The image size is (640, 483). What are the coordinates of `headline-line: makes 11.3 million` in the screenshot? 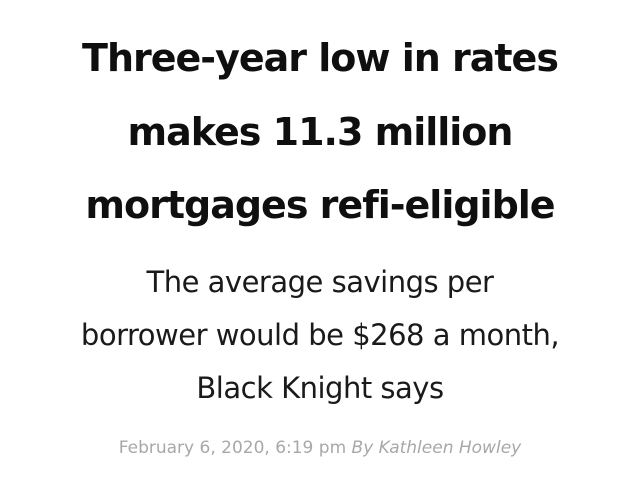 It's located at (320, 132).